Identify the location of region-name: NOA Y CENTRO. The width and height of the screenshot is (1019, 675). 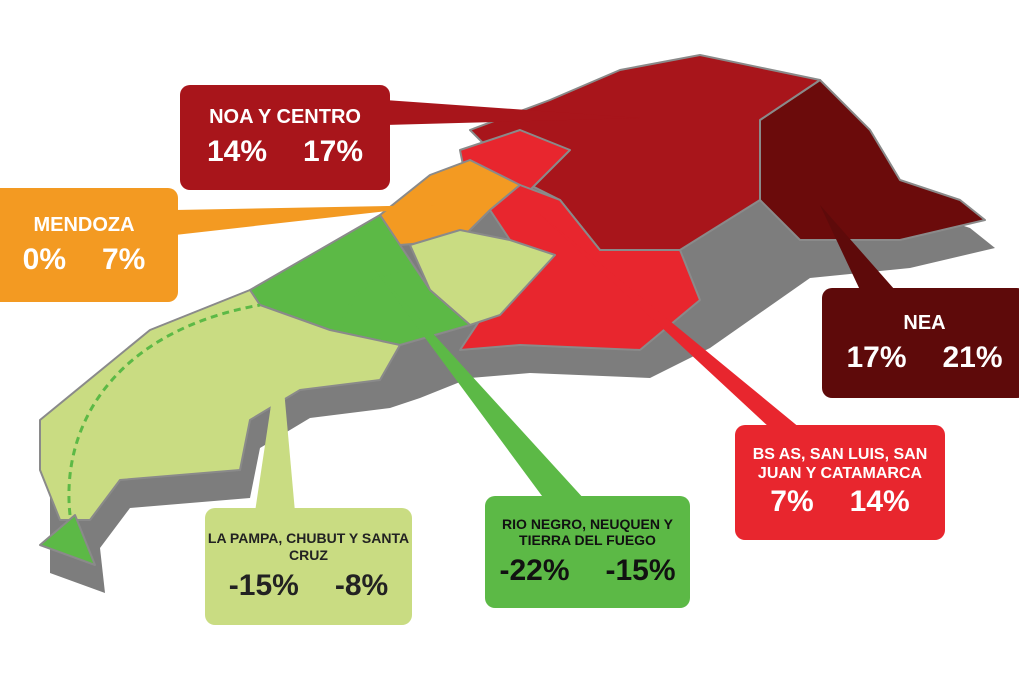
(285, 117).